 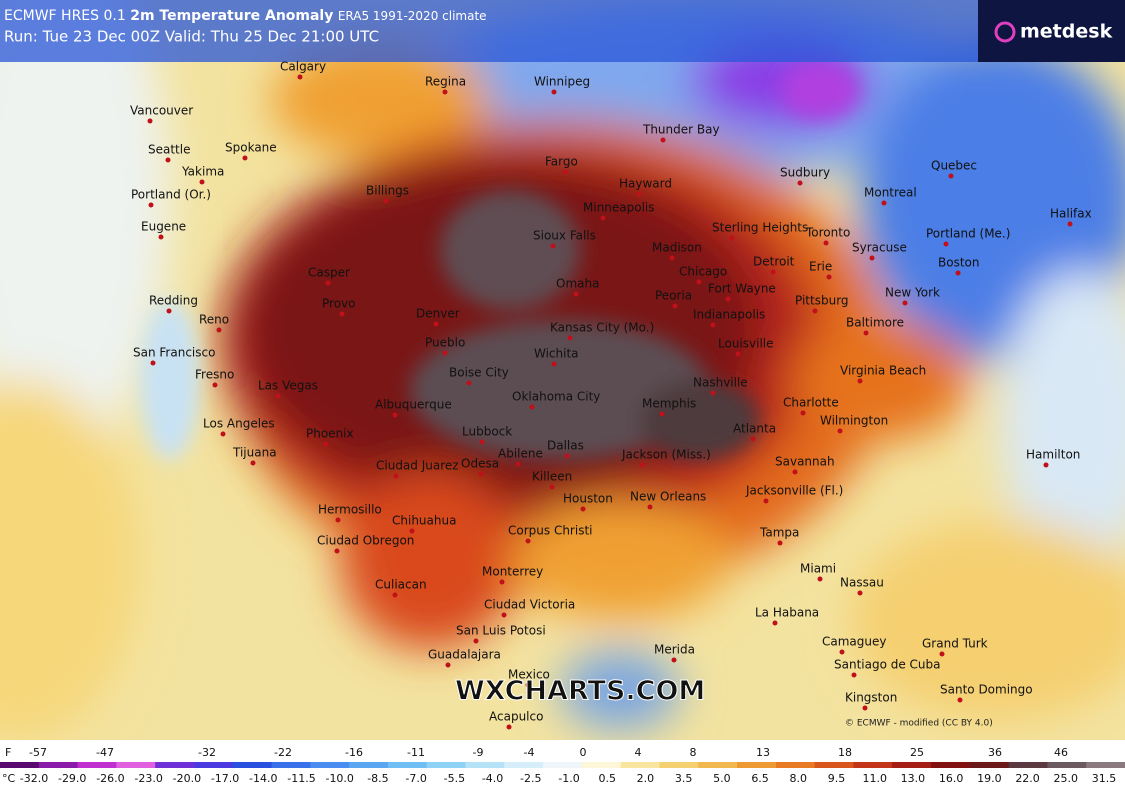 I want to click on city-label: Quebec, so click(x=954, y=166).